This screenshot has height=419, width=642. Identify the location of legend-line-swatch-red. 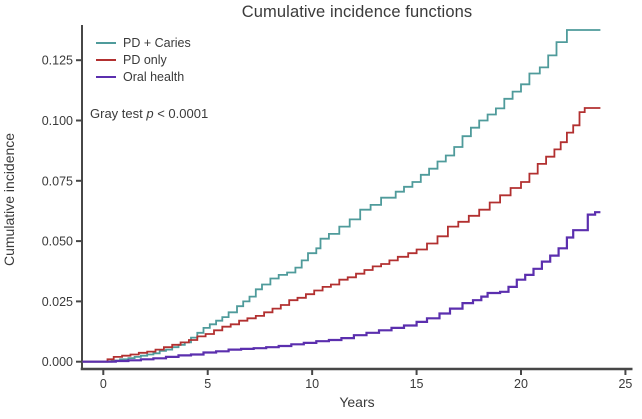
(106, 59).